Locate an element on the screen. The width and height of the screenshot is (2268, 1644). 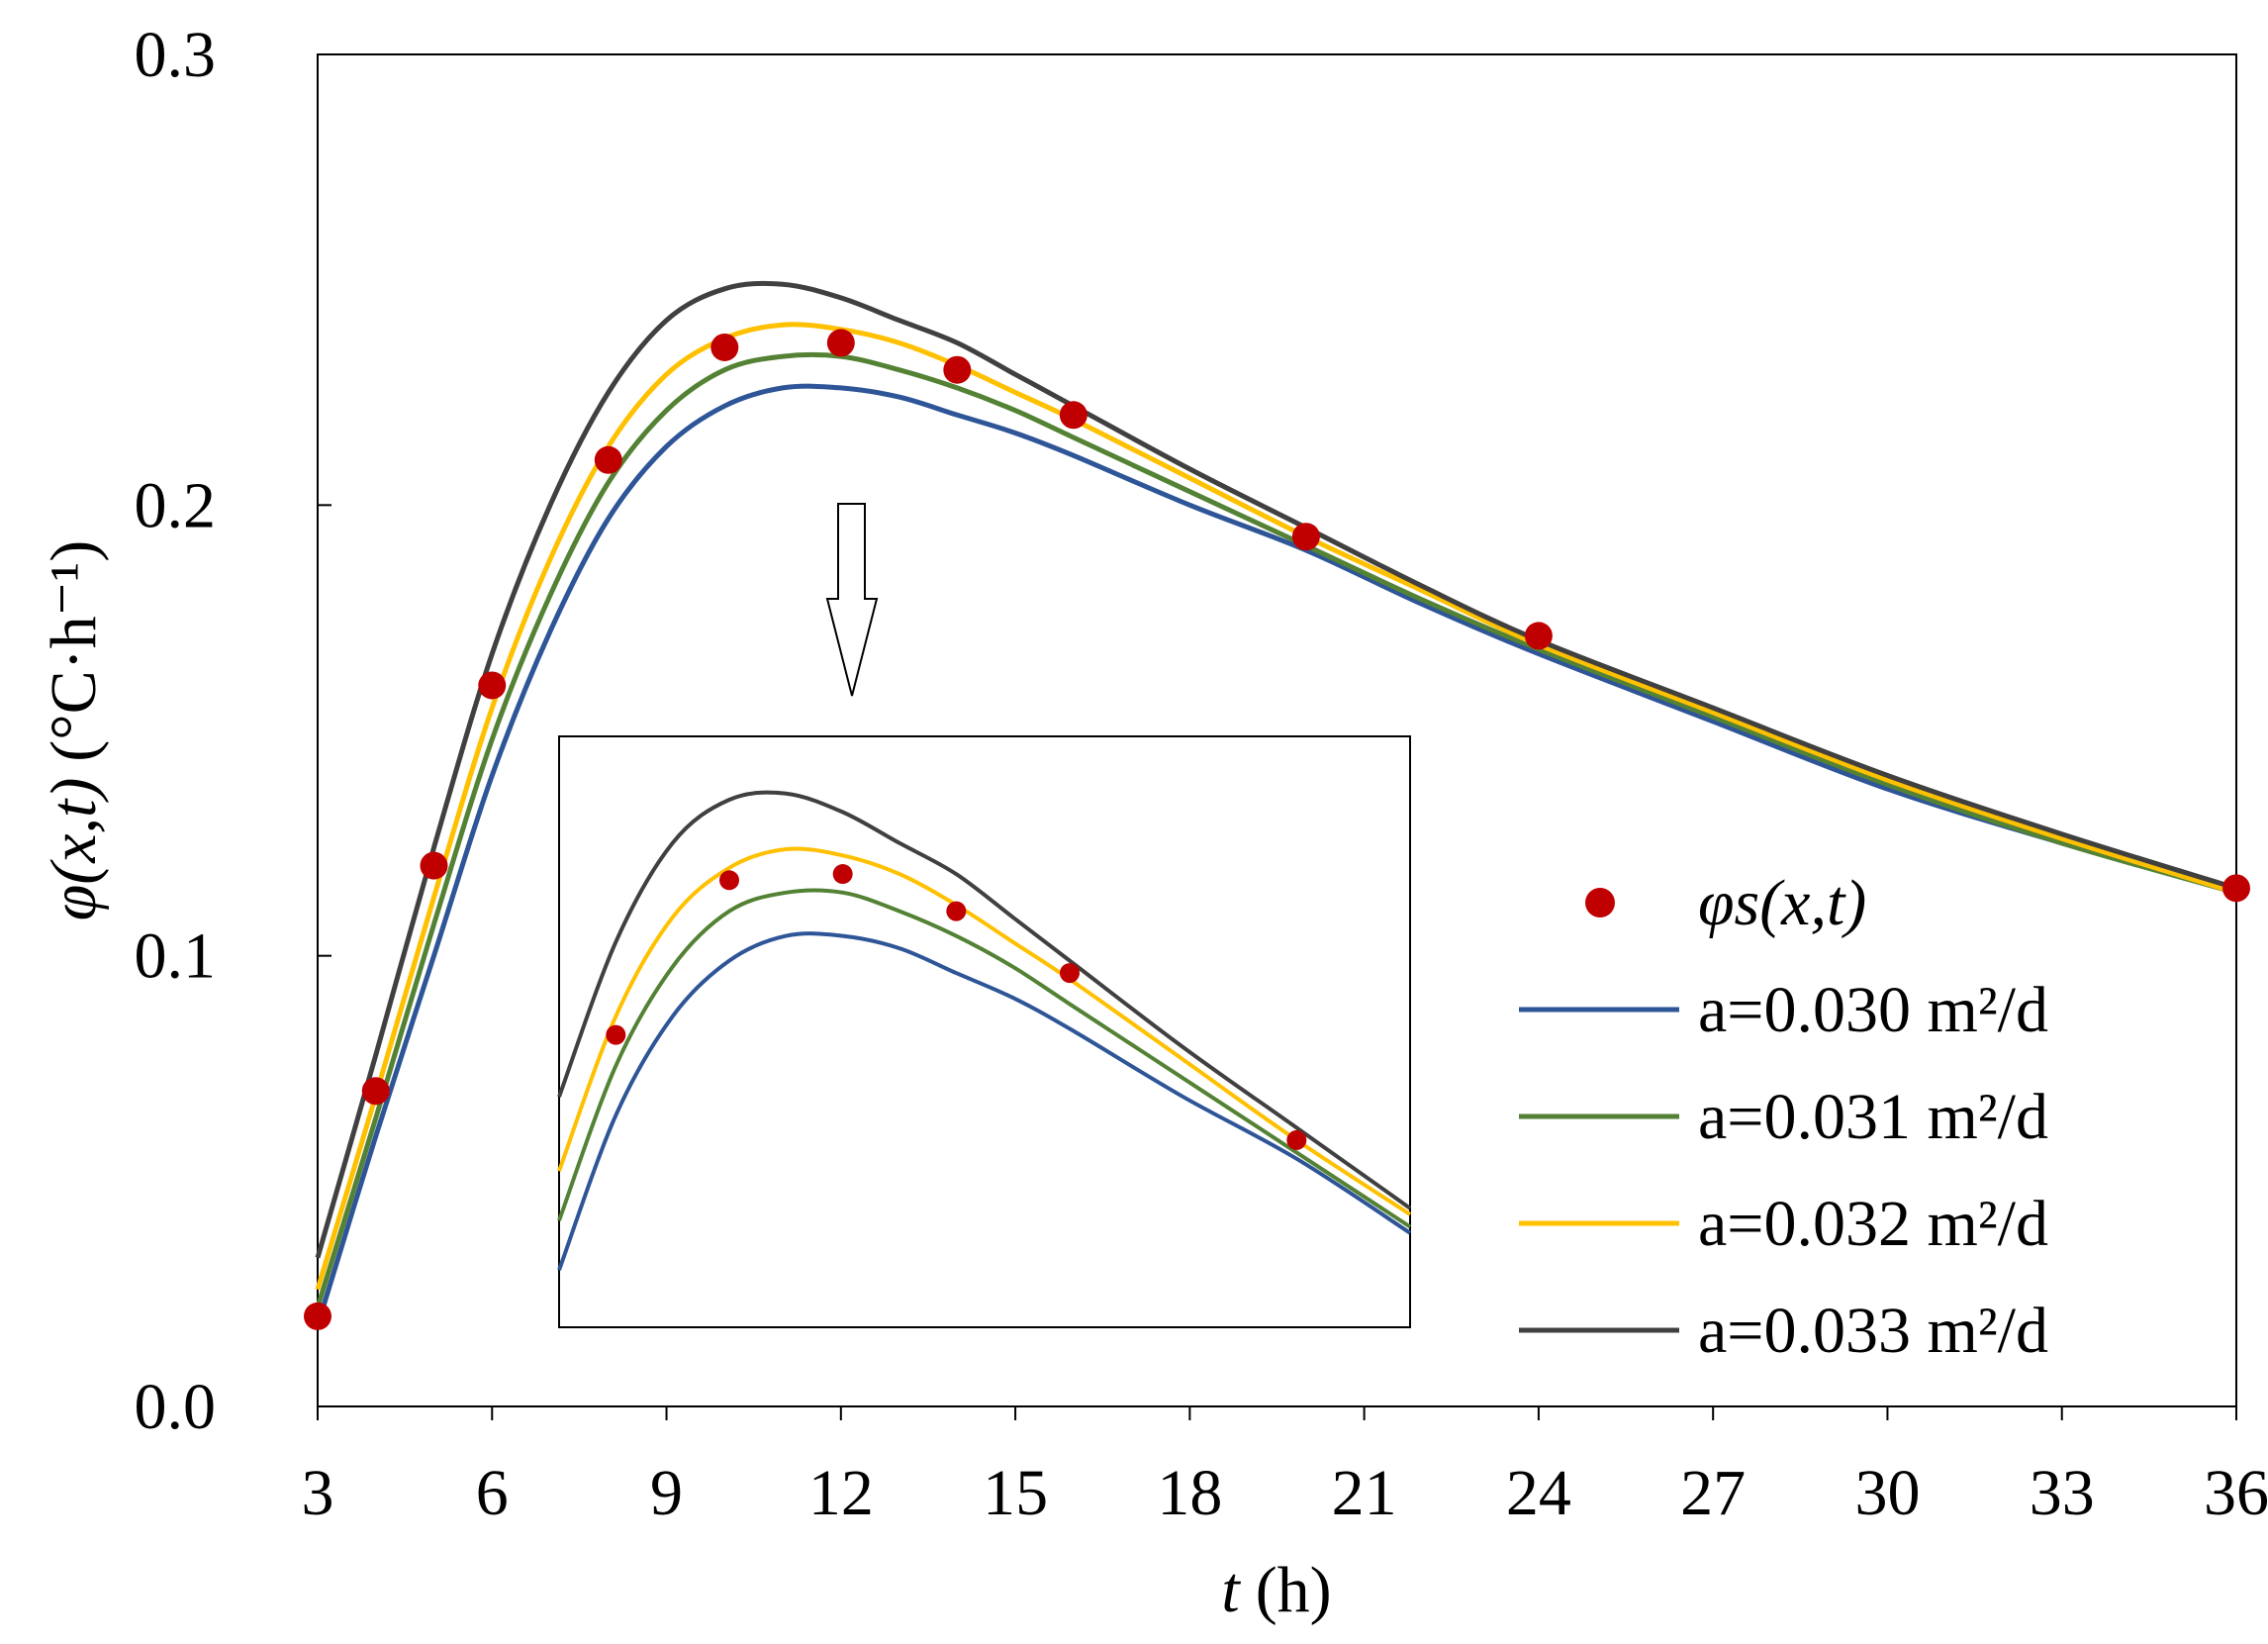
x-tick-label: 12 is located at coordinates (841, 1493).